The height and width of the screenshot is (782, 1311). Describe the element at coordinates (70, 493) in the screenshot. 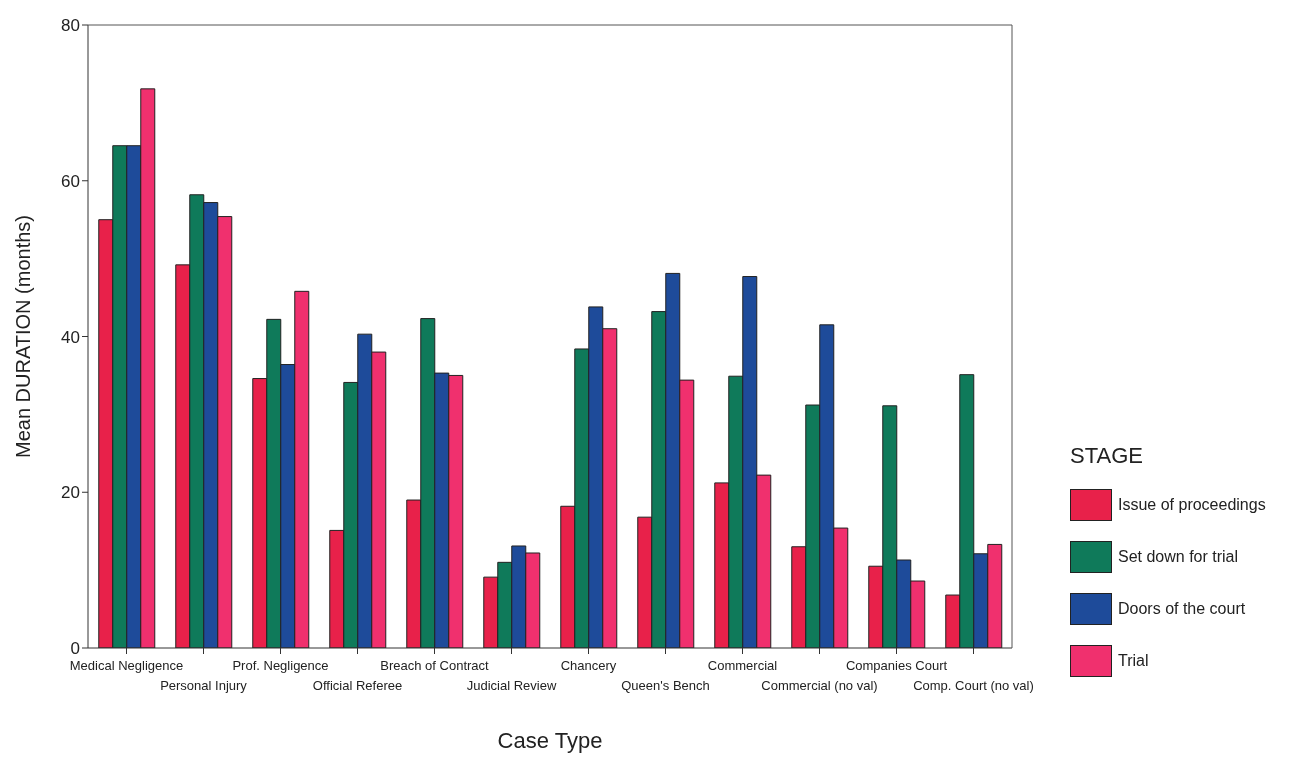

I see `y-tick-label: 20` at that location.